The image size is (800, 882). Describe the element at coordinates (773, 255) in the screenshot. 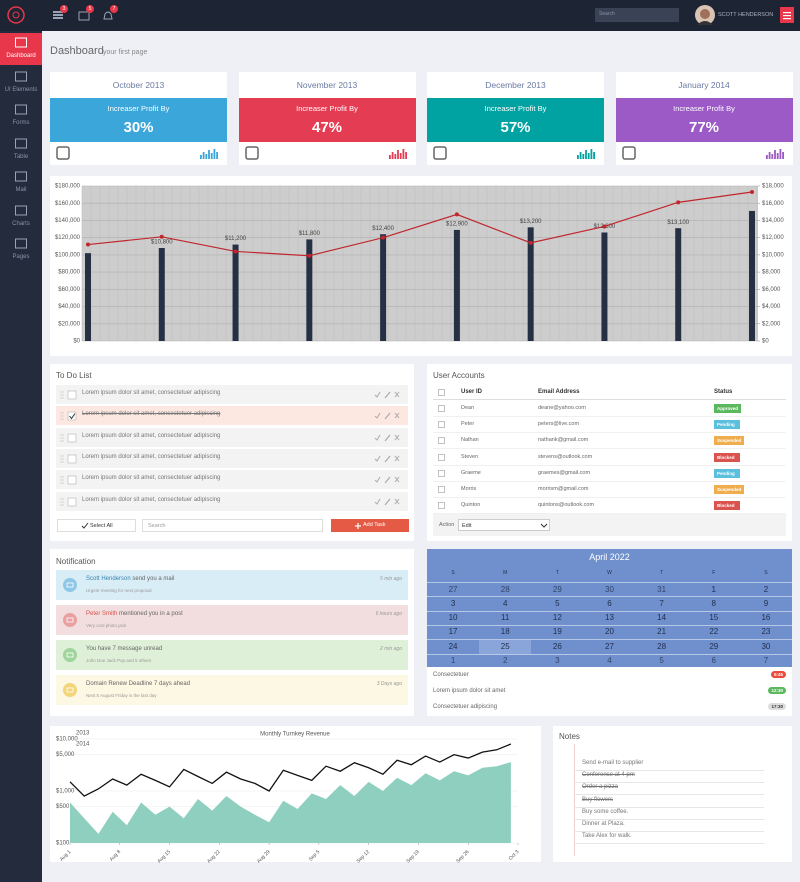

I see `y2-tick-label: $10,000` at that location.